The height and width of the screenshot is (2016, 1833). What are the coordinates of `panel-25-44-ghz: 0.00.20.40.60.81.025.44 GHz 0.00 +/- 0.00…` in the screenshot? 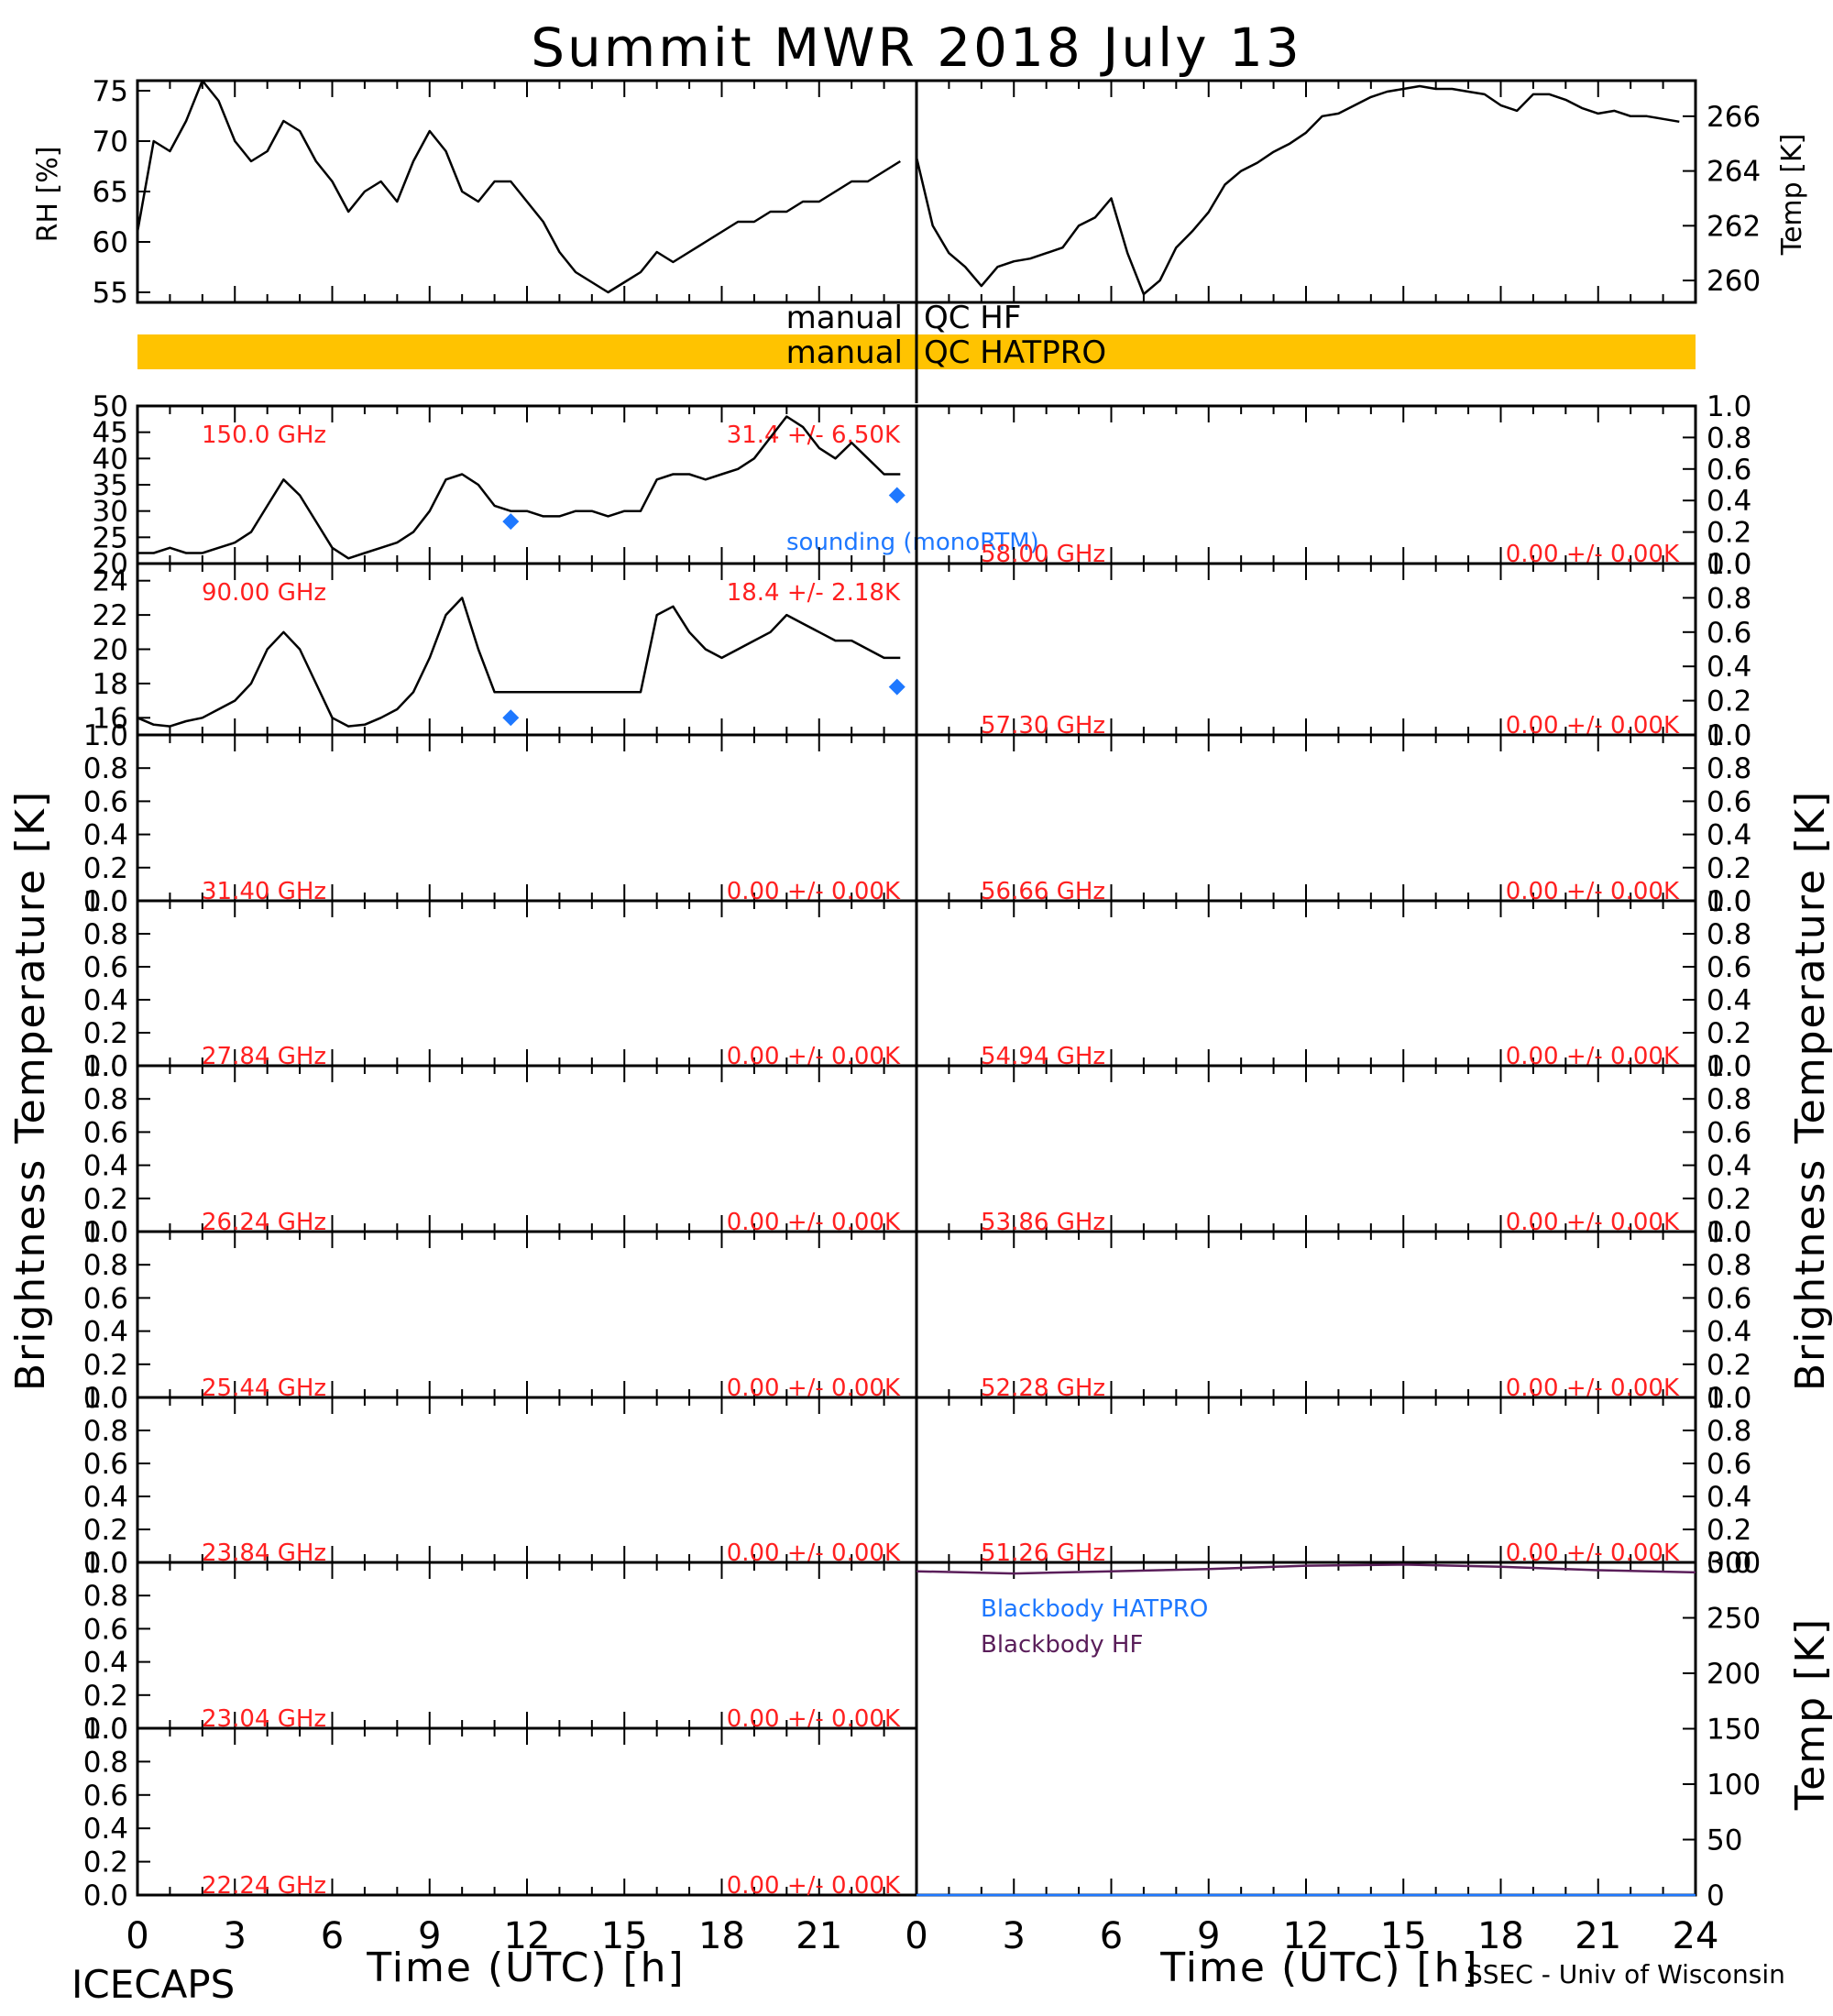 It's located at (500, 1315).